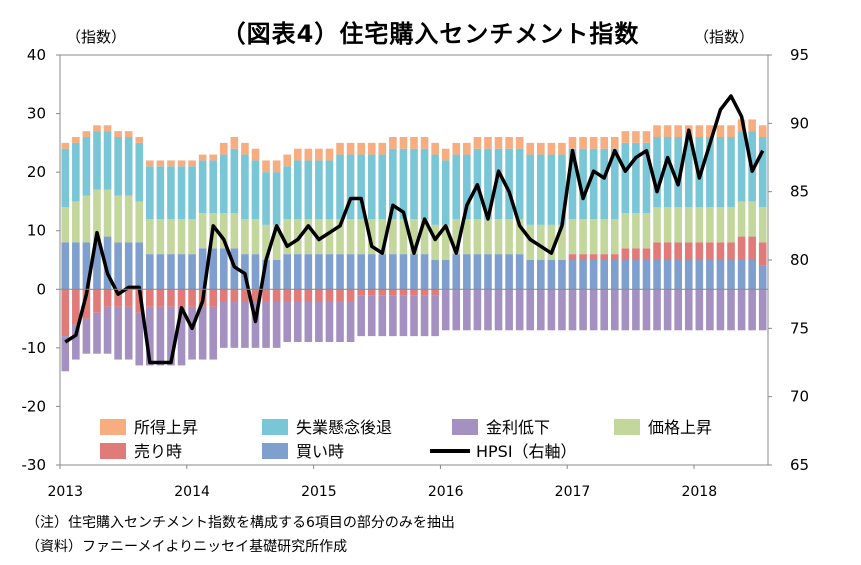  Describe the element at coordinates (430, 34) in the screenshot. I see `chart-title: （図表4）住宅購入センチメント指数` at that location.